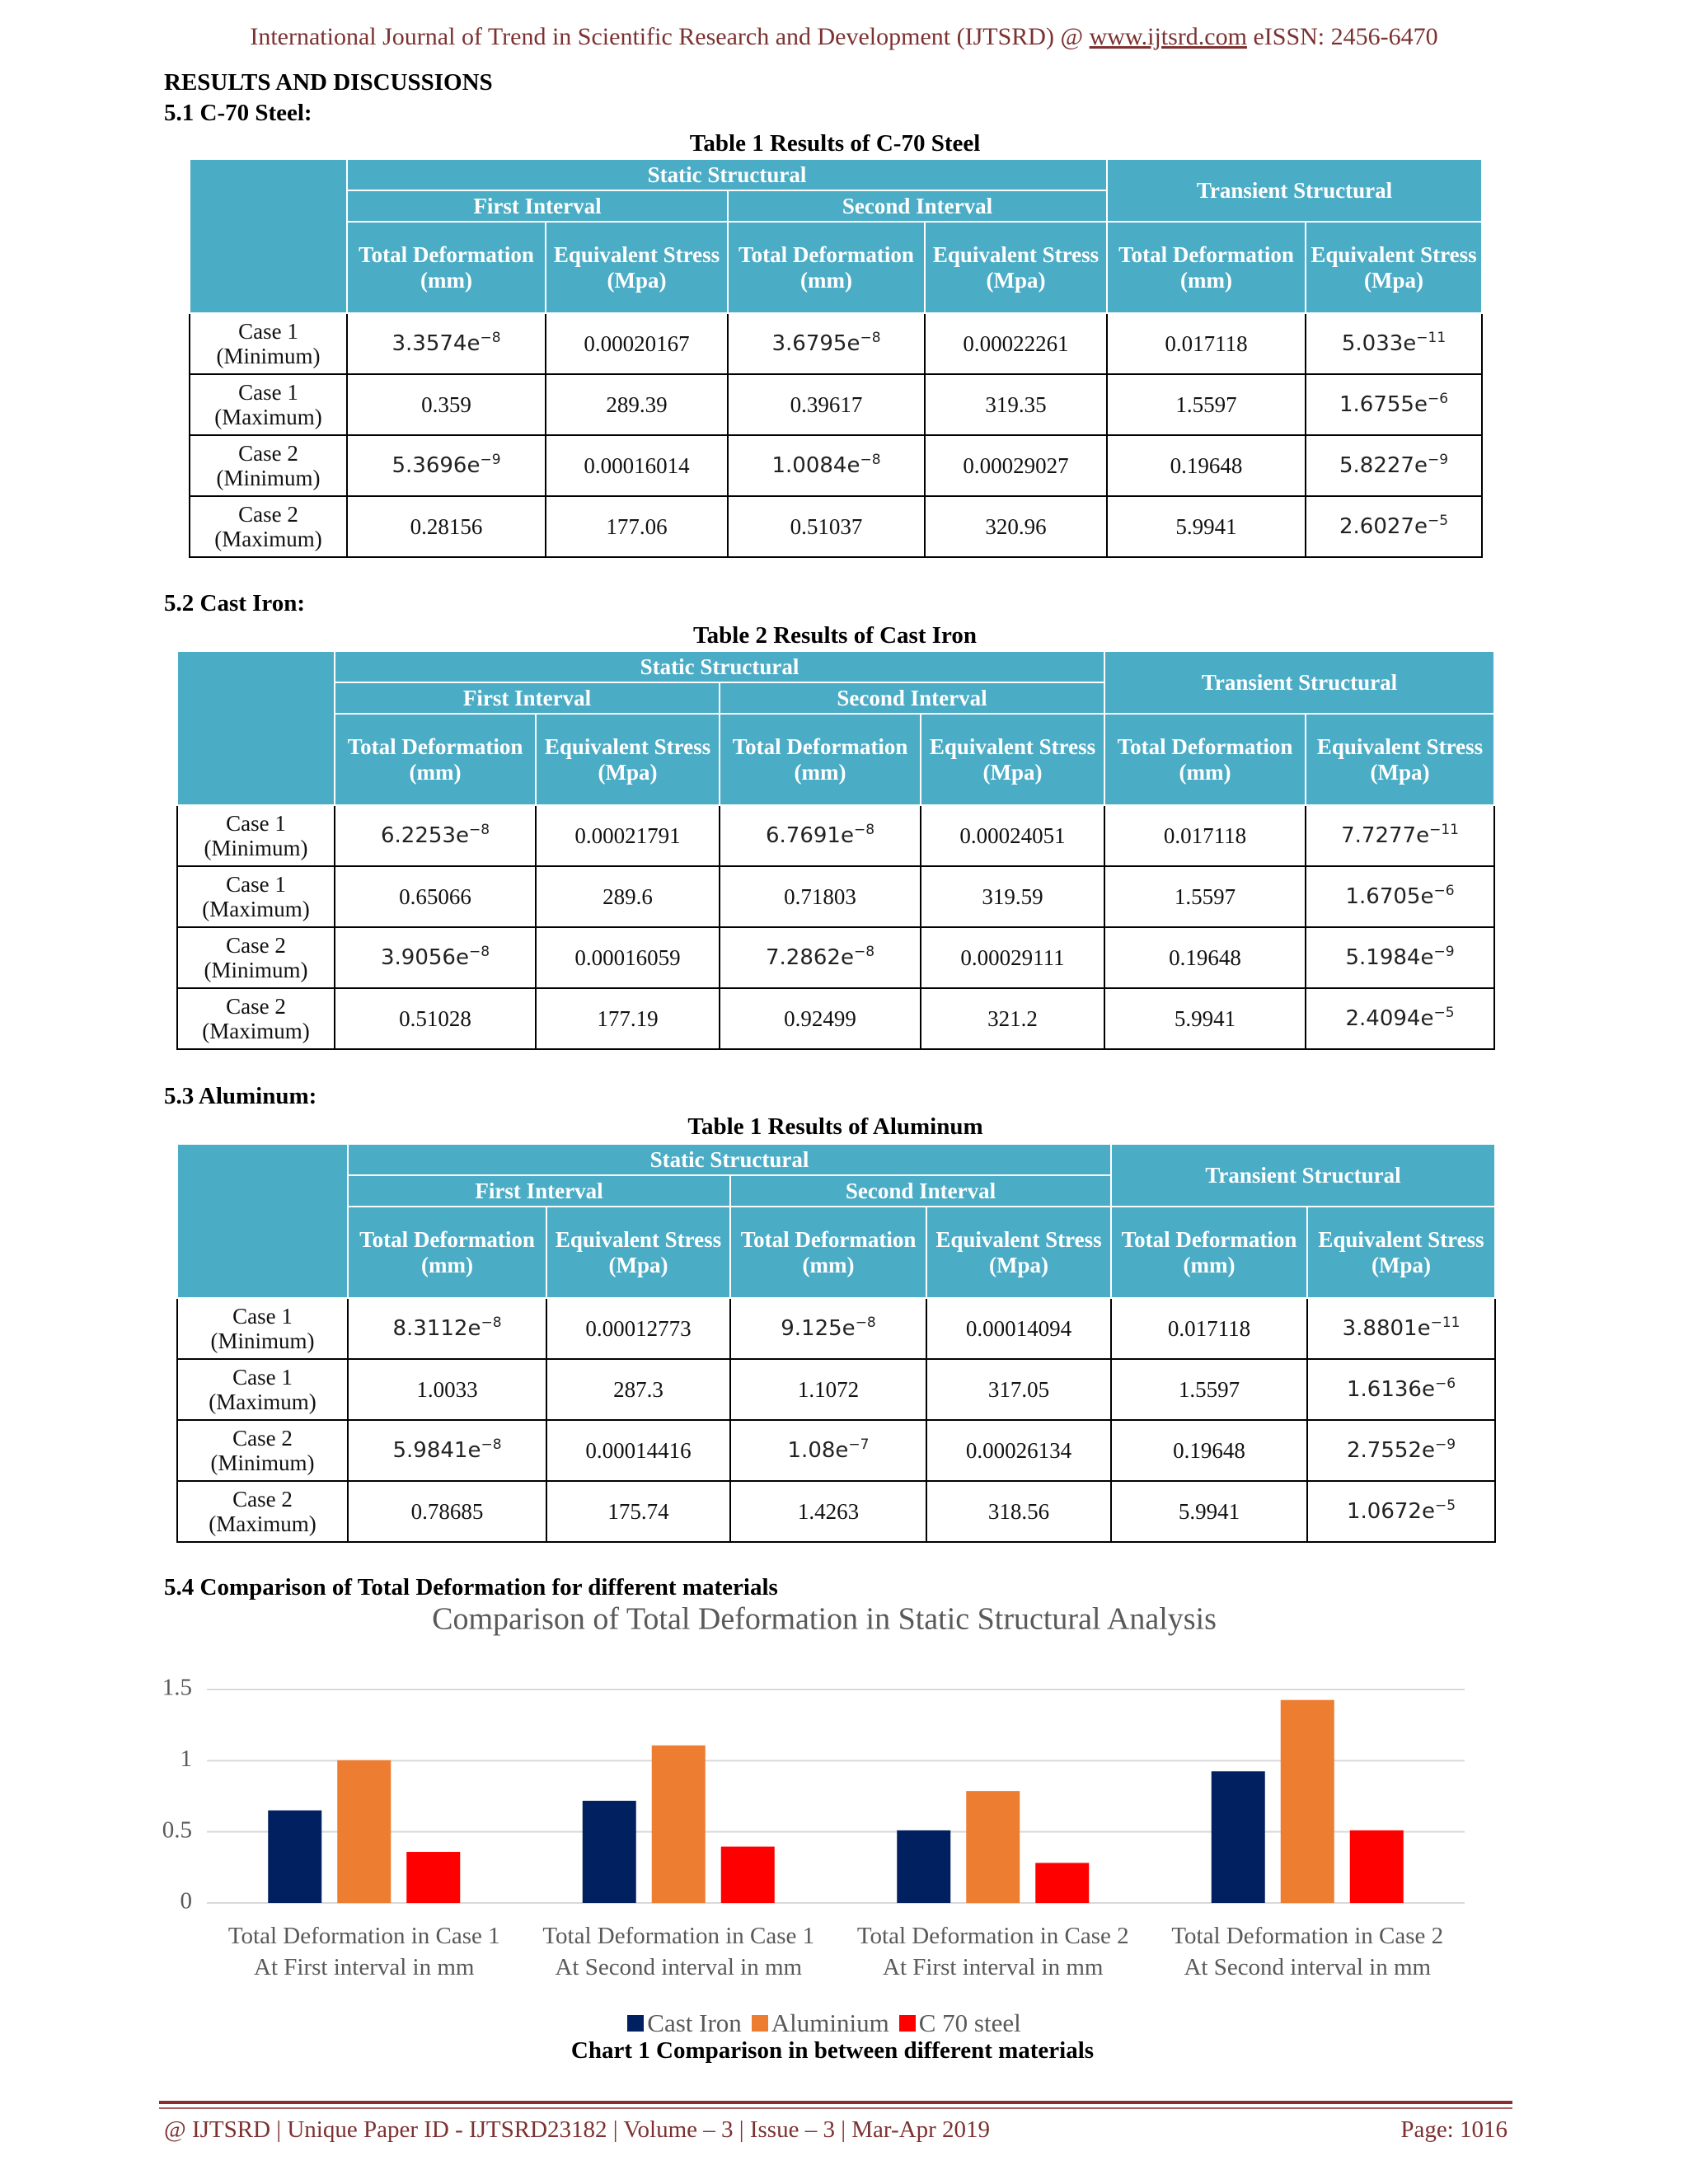 Image resolution: width=1688 pixels, height=2184 pixels. I want to click on cell: 321.2, so click(1013, 1018).